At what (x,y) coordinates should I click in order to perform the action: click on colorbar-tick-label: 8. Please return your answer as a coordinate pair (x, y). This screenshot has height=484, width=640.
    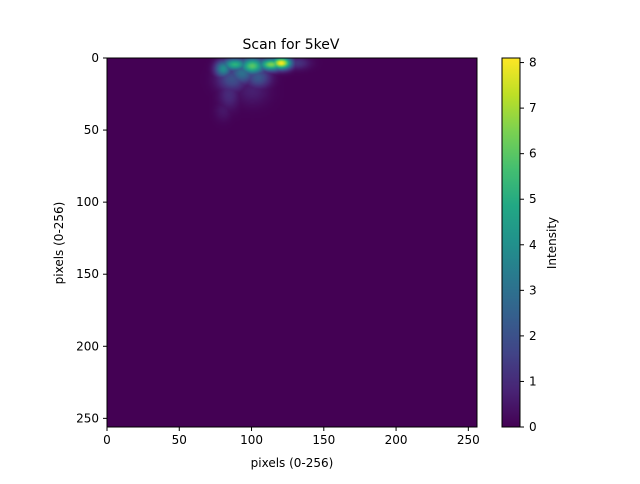
    Looking at the image, I should click on (533, 63).